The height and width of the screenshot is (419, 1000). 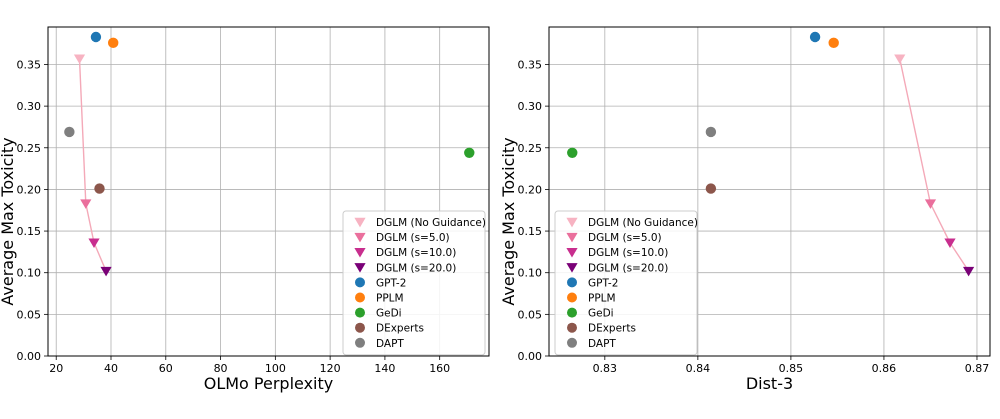 What do you see at coordinates (439, 368) in the screenshot?
I see `x-tick-label: 160` at bounding box center [439, 368].